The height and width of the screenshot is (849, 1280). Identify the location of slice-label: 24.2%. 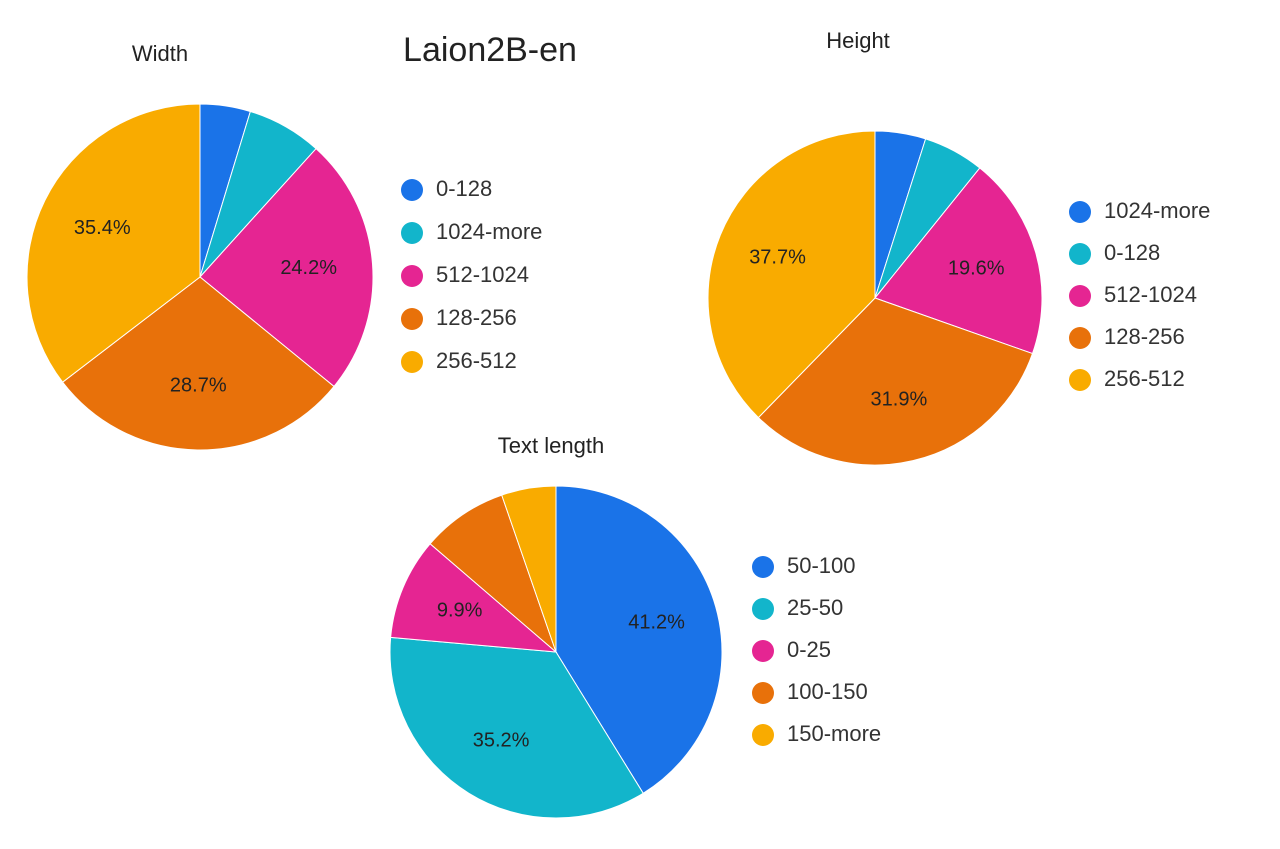
(308, 268).